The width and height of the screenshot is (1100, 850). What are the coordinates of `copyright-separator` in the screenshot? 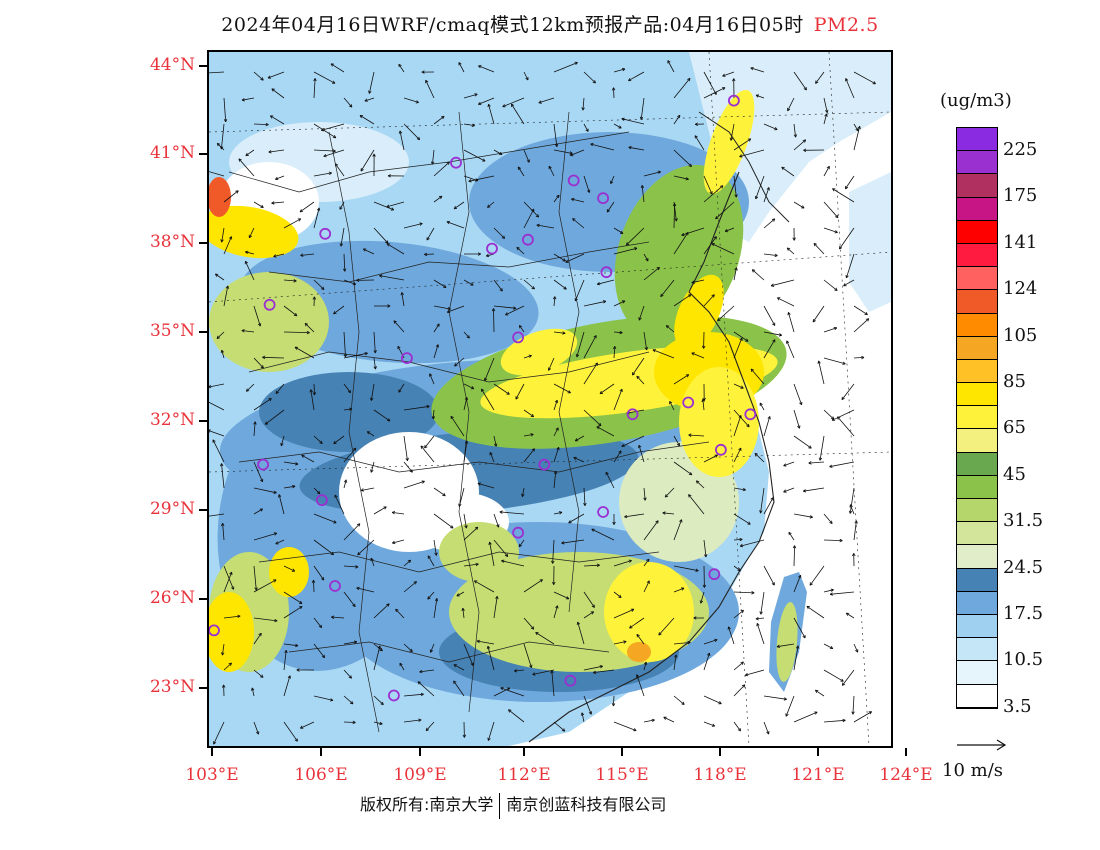 It's located at (500, 805).